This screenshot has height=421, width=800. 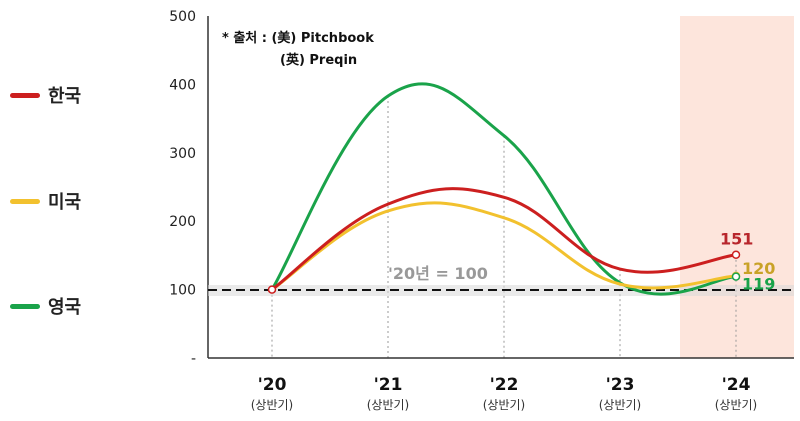 What do you see at coordinates (45, 95) in the screenshot?
I see `legend-item-korea: 한국` at bounding box center [45, 95].